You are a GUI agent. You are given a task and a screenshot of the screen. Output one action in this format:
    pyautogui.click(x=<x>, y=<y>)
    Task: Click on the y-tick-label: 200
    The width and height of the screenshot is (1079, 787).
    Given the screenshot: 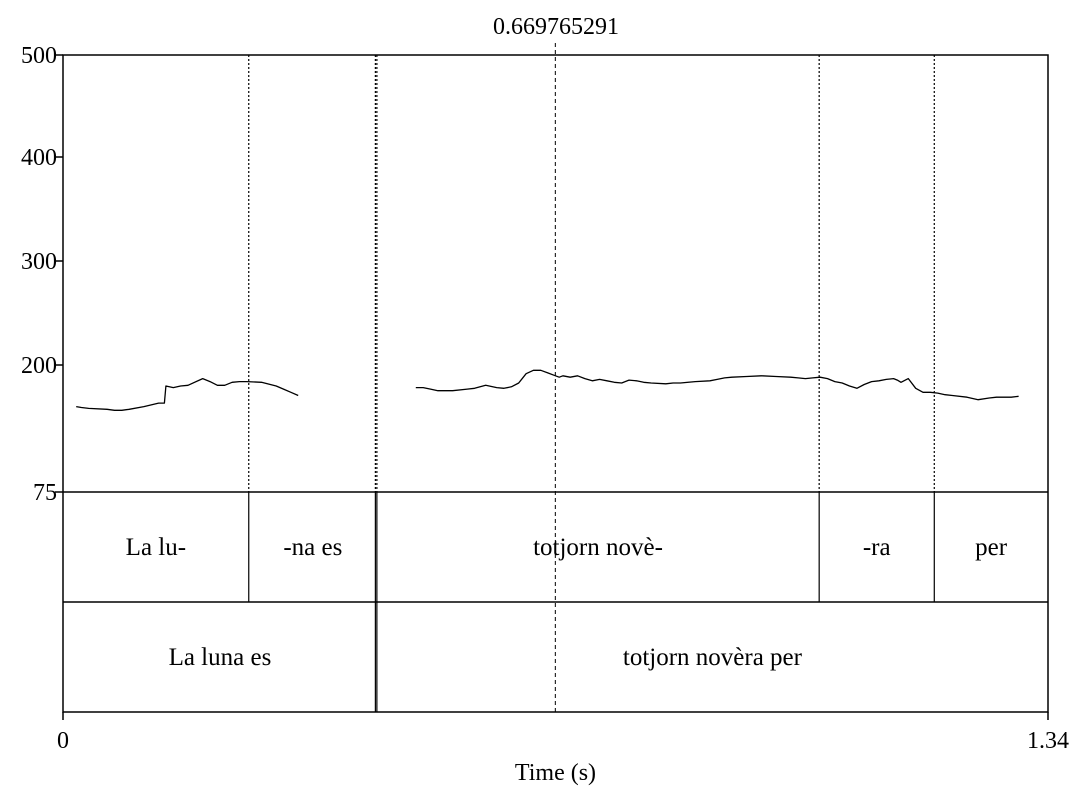 What is the action you would take?
    pyautogui.click(x=39, y=366)
    